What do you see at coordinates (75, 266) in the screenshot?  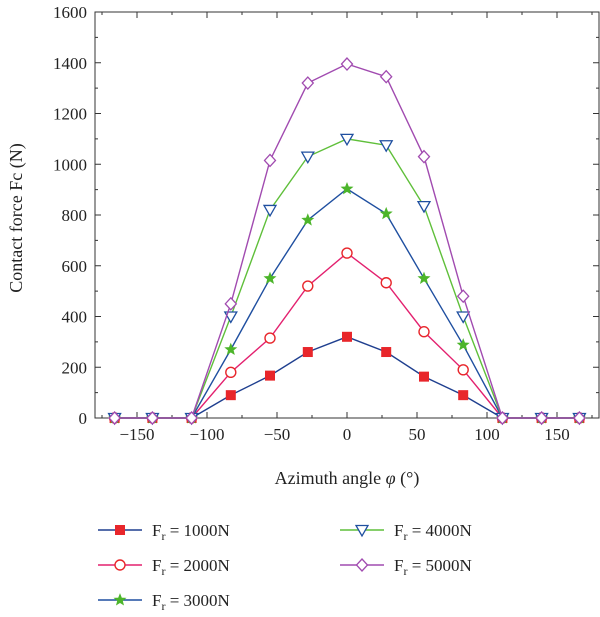 I see `y-tick-label: 600` at bounding box center [75, 266].